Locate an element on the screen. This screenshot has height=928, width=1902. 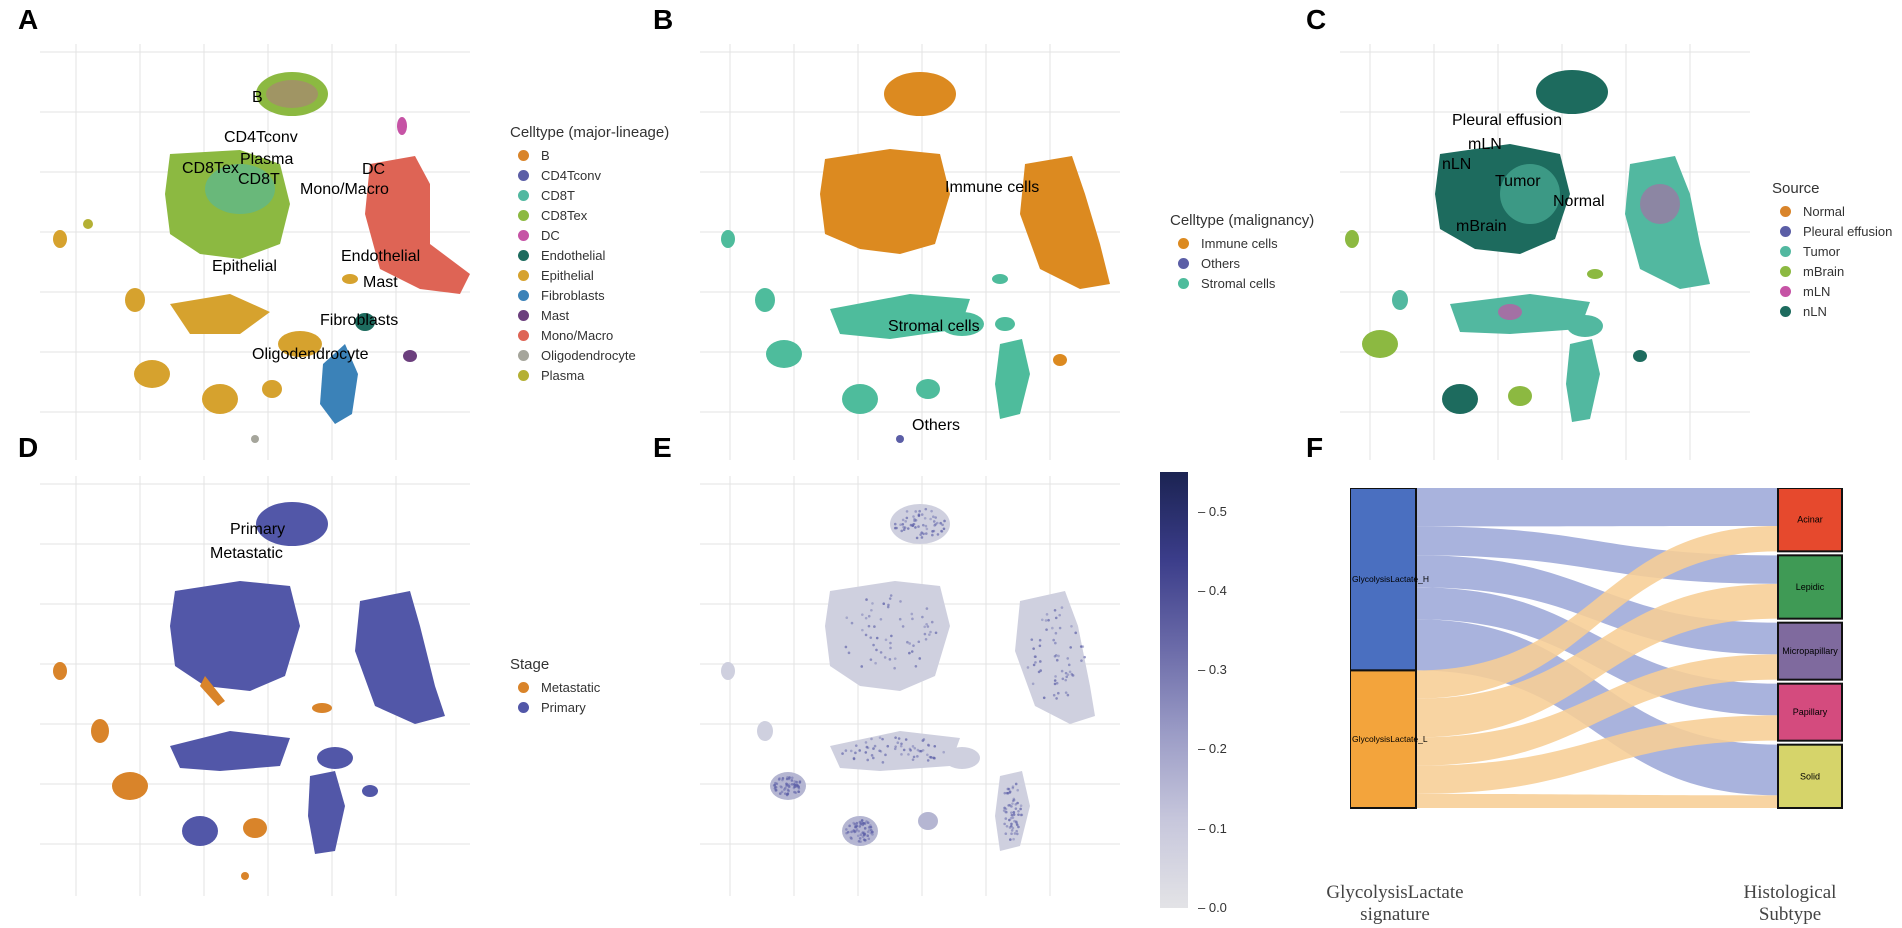
cluster-endothelial is located at coordinates (365, 322).